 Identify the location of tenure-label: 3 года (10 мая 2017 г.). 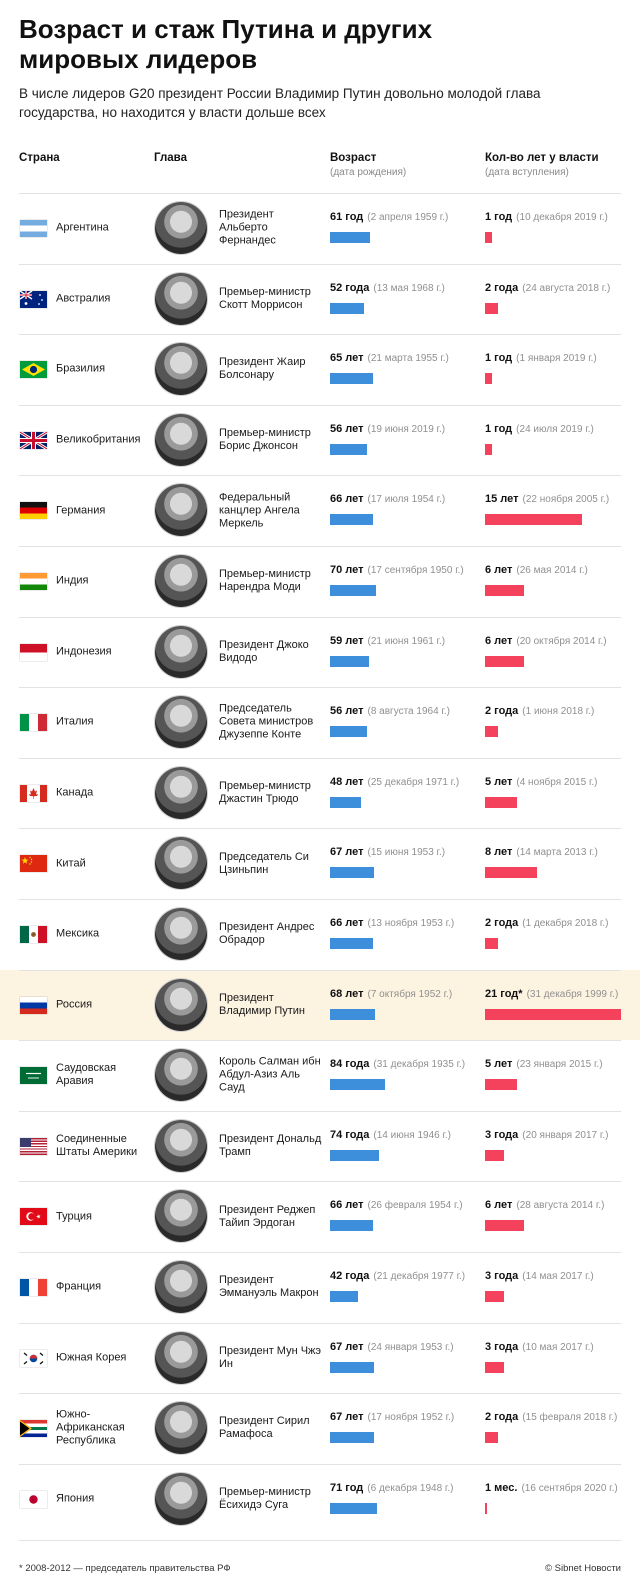
(539, 1347).